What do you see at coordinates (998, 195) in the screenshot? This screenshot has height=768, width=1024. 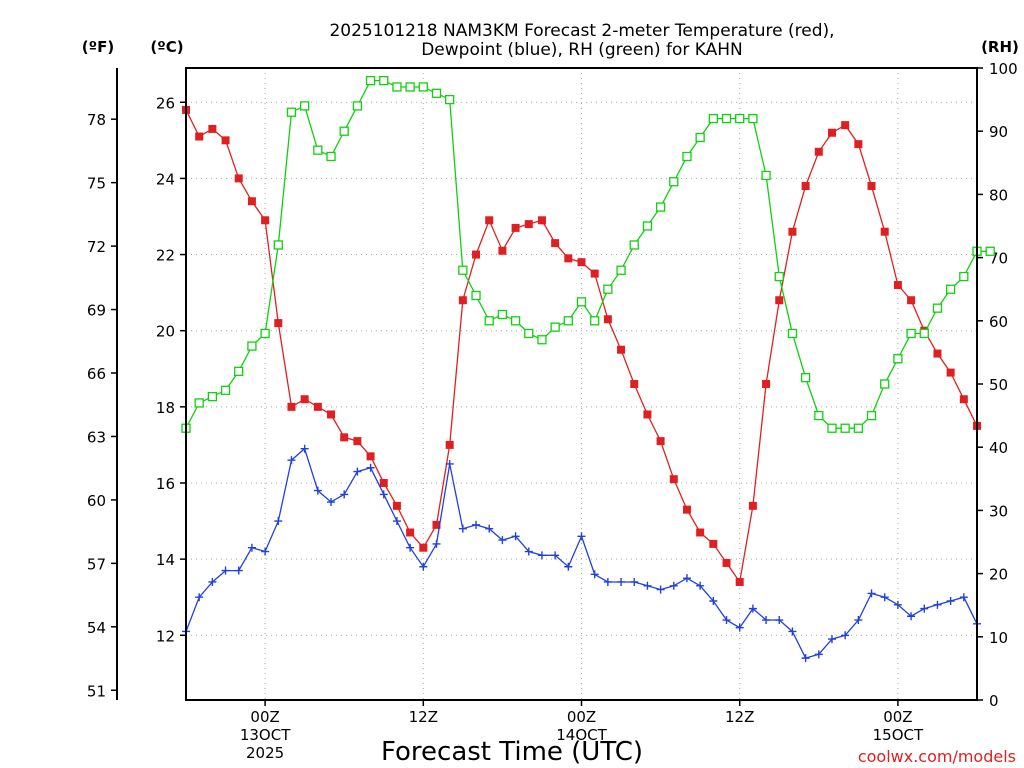 I see `rh-tick-label: 80` at bounding box center [998, 195].